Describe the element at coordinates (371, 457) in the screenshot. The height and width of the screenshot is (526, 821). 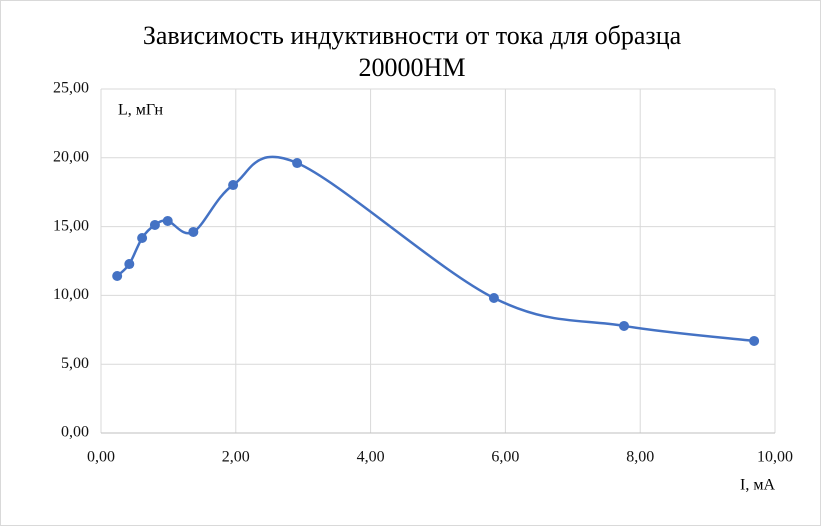
I see `x-tick-label: 4,00` at that location.